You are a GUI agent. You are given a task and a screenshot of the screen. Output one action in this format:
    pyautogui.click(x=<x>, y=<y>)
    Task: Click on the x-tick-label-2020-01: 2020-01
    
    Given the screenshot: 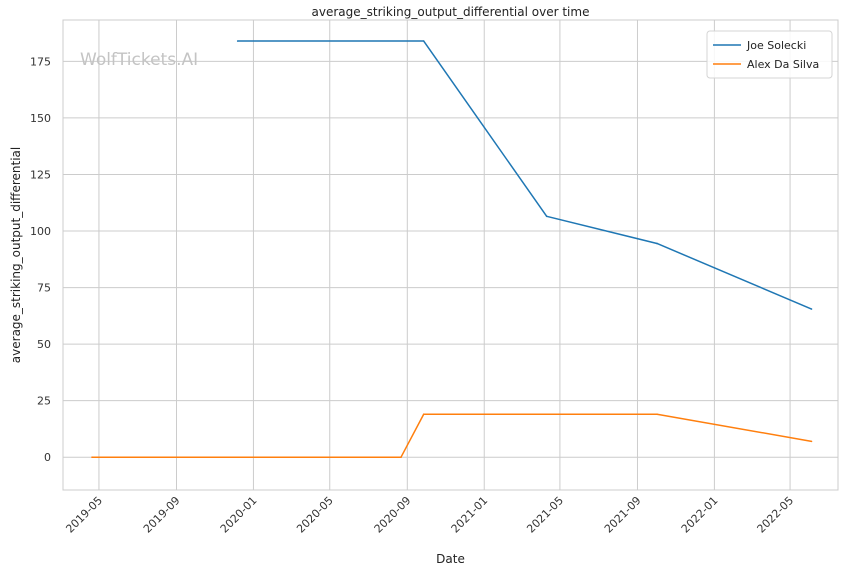 What is the action you would take?
    pyautogui.click(x=239, y=515)
    